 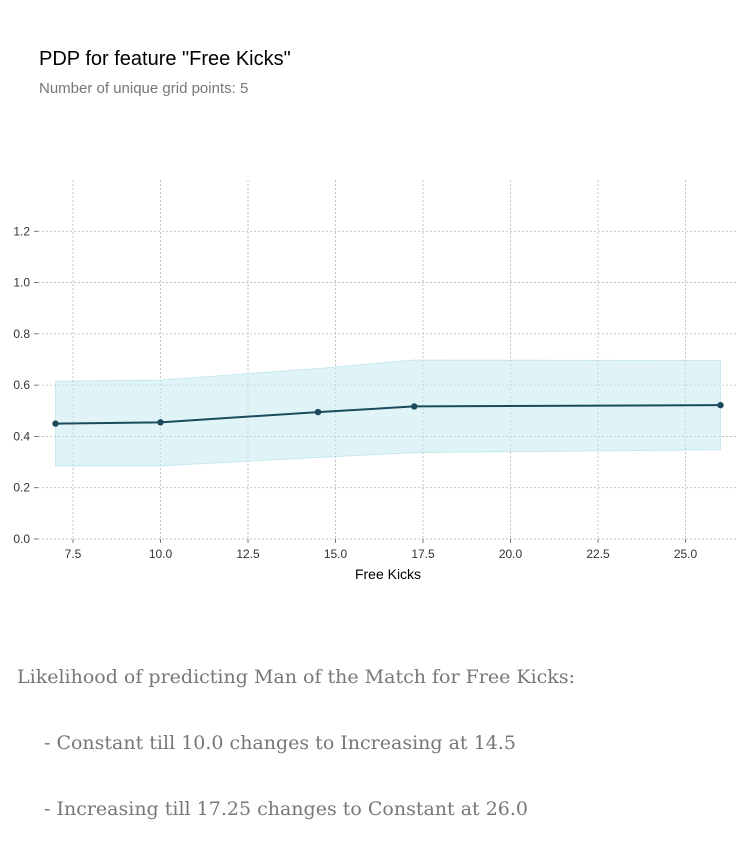 What do you see at coordinates (73, 554) in the screenshot?
I see `x-tick-label: 7.5` at bounding box center [73, 554].